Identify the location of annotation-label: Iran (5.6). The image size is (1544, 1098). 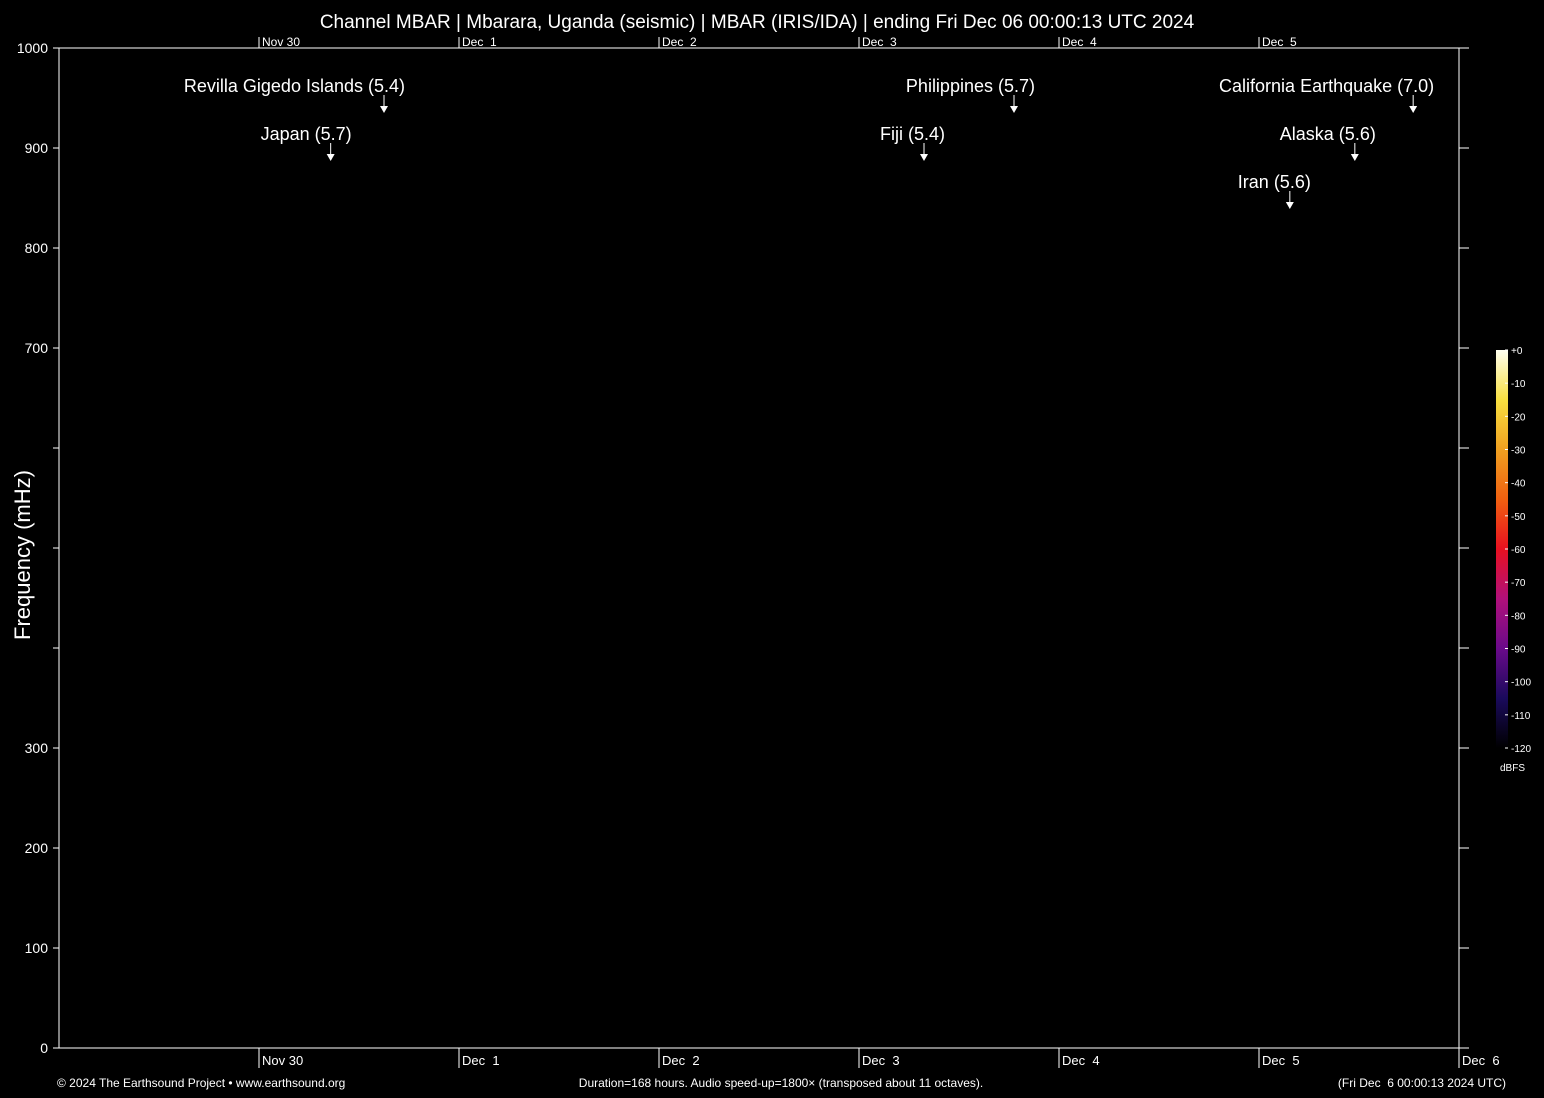
(1274, 182).